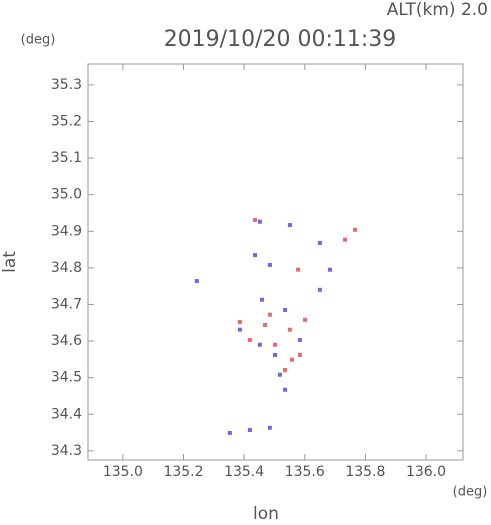 The height and width of the screenshot is (525, 491). Describe the element at coordinates (66, 414) in the screenshot. I see `y-tick-label: 34.4` at that location.